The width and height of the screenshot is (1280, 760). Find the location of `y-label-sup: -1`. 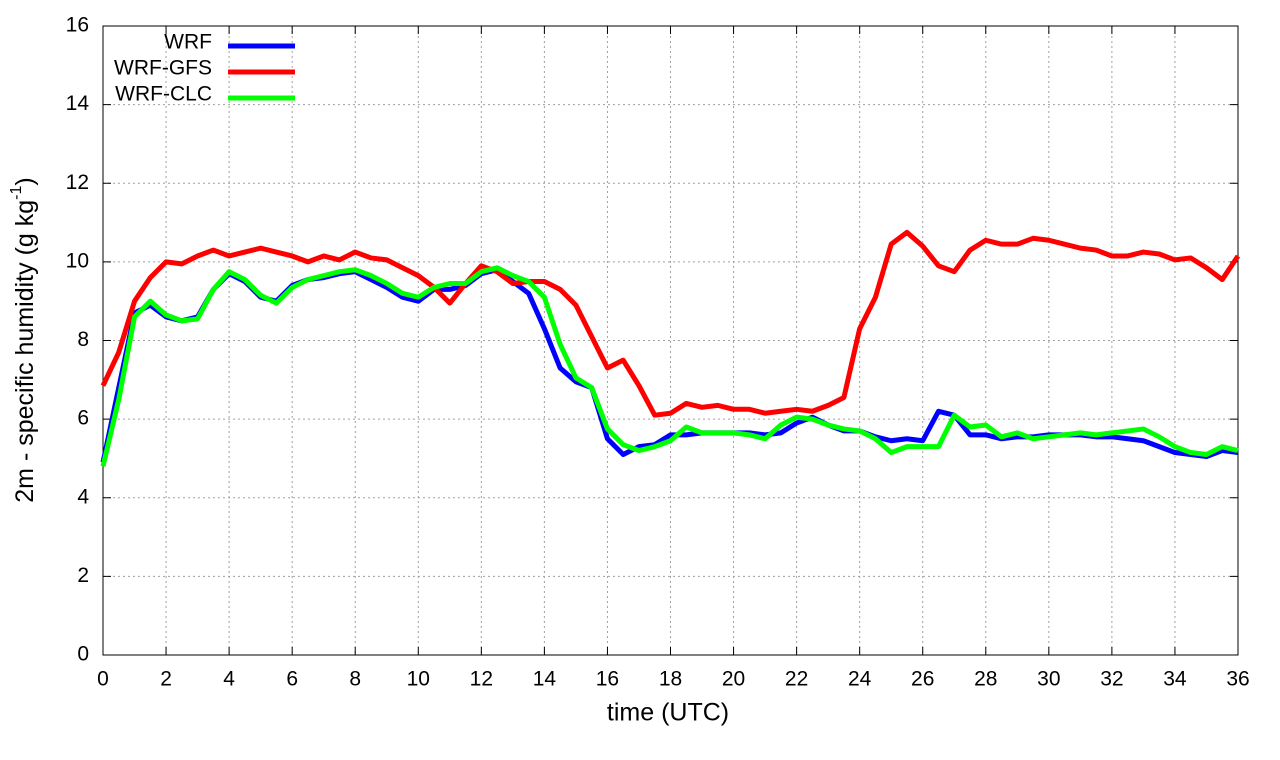

y-label-sup: -1 is located at coordinates (16, 193).